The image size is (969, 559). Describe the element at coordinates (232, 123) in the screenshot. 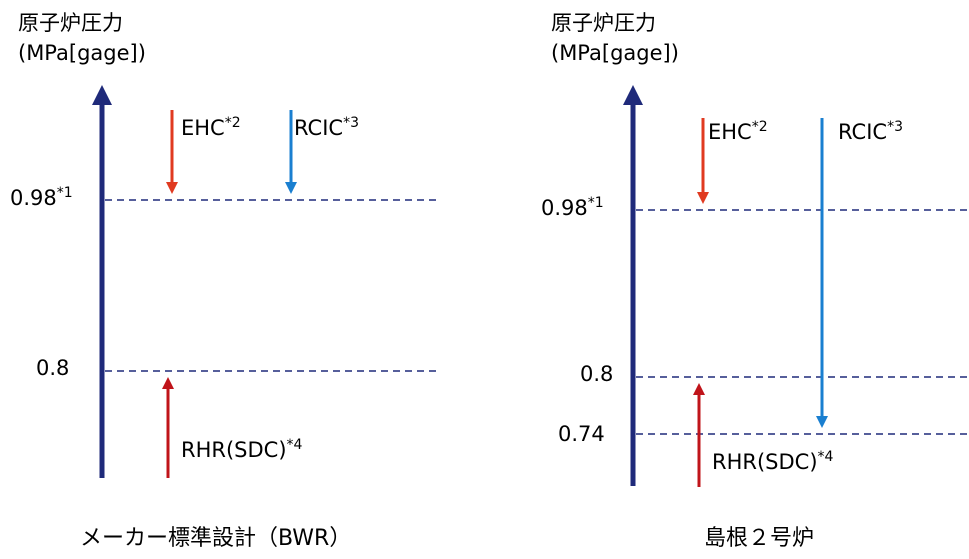

I see `left-ehc-note: *2` at that location.